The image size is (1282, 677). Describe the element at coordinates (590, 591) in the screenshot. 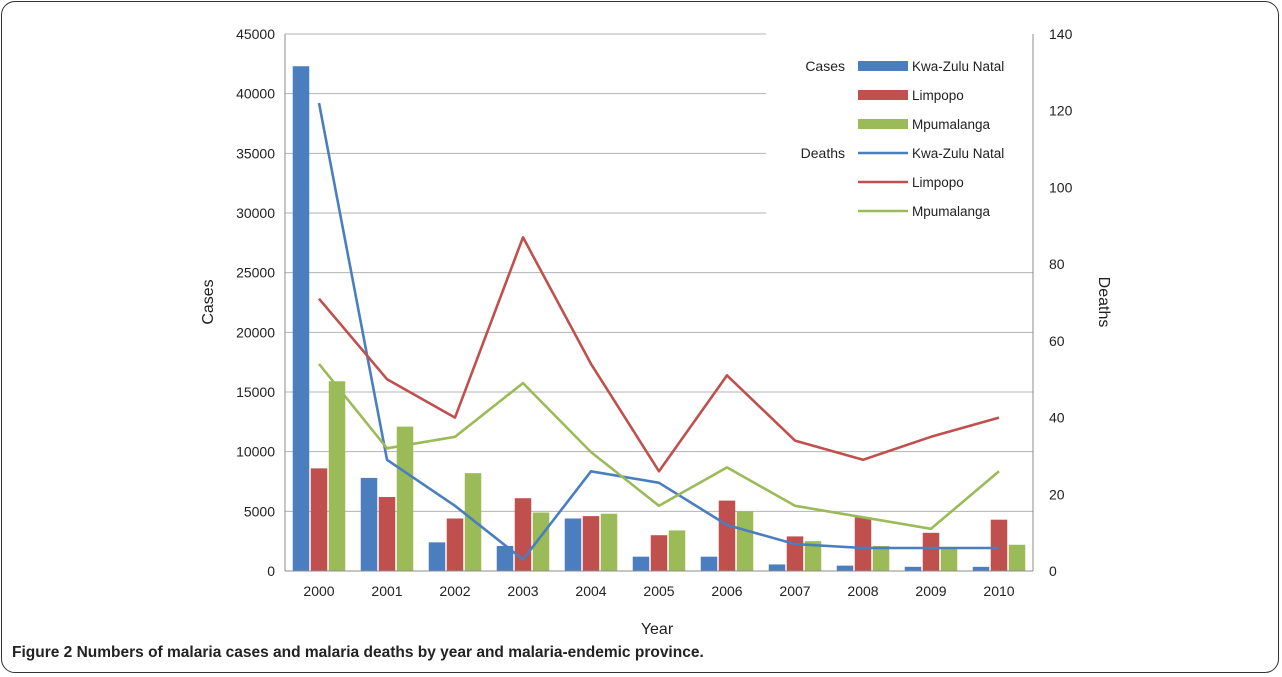

I see `x-tick-label: 2004` at that location.